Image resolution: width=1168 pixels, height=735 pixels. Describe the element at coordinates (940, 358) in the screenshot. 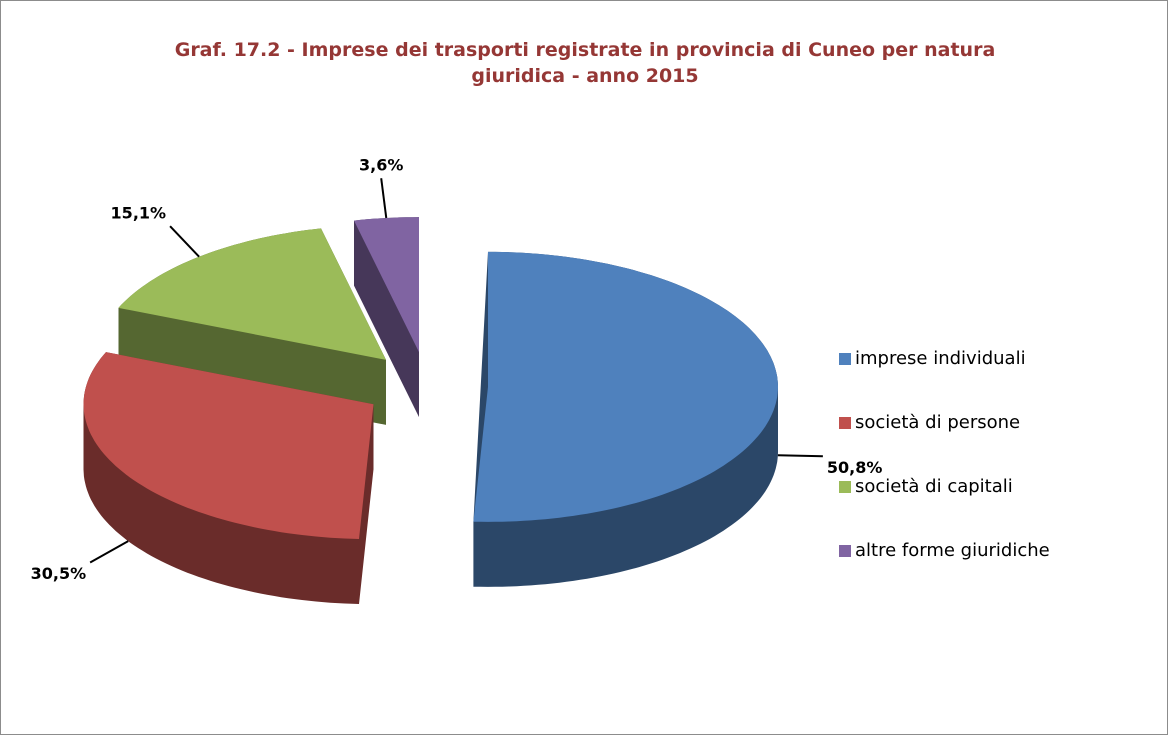

I see `legend-label: imprese individuali` at that location.